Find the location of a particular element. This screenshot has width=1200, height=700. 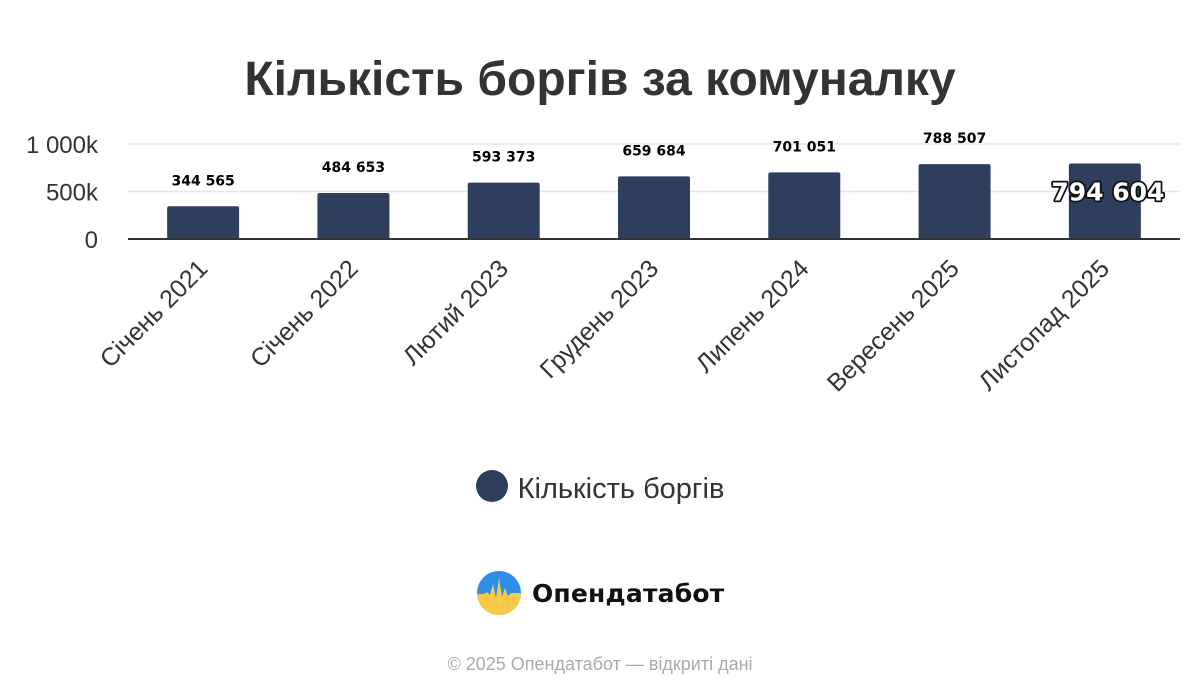

x-tick-label: Листопад 2025 is located at coordinates (1044, 325).